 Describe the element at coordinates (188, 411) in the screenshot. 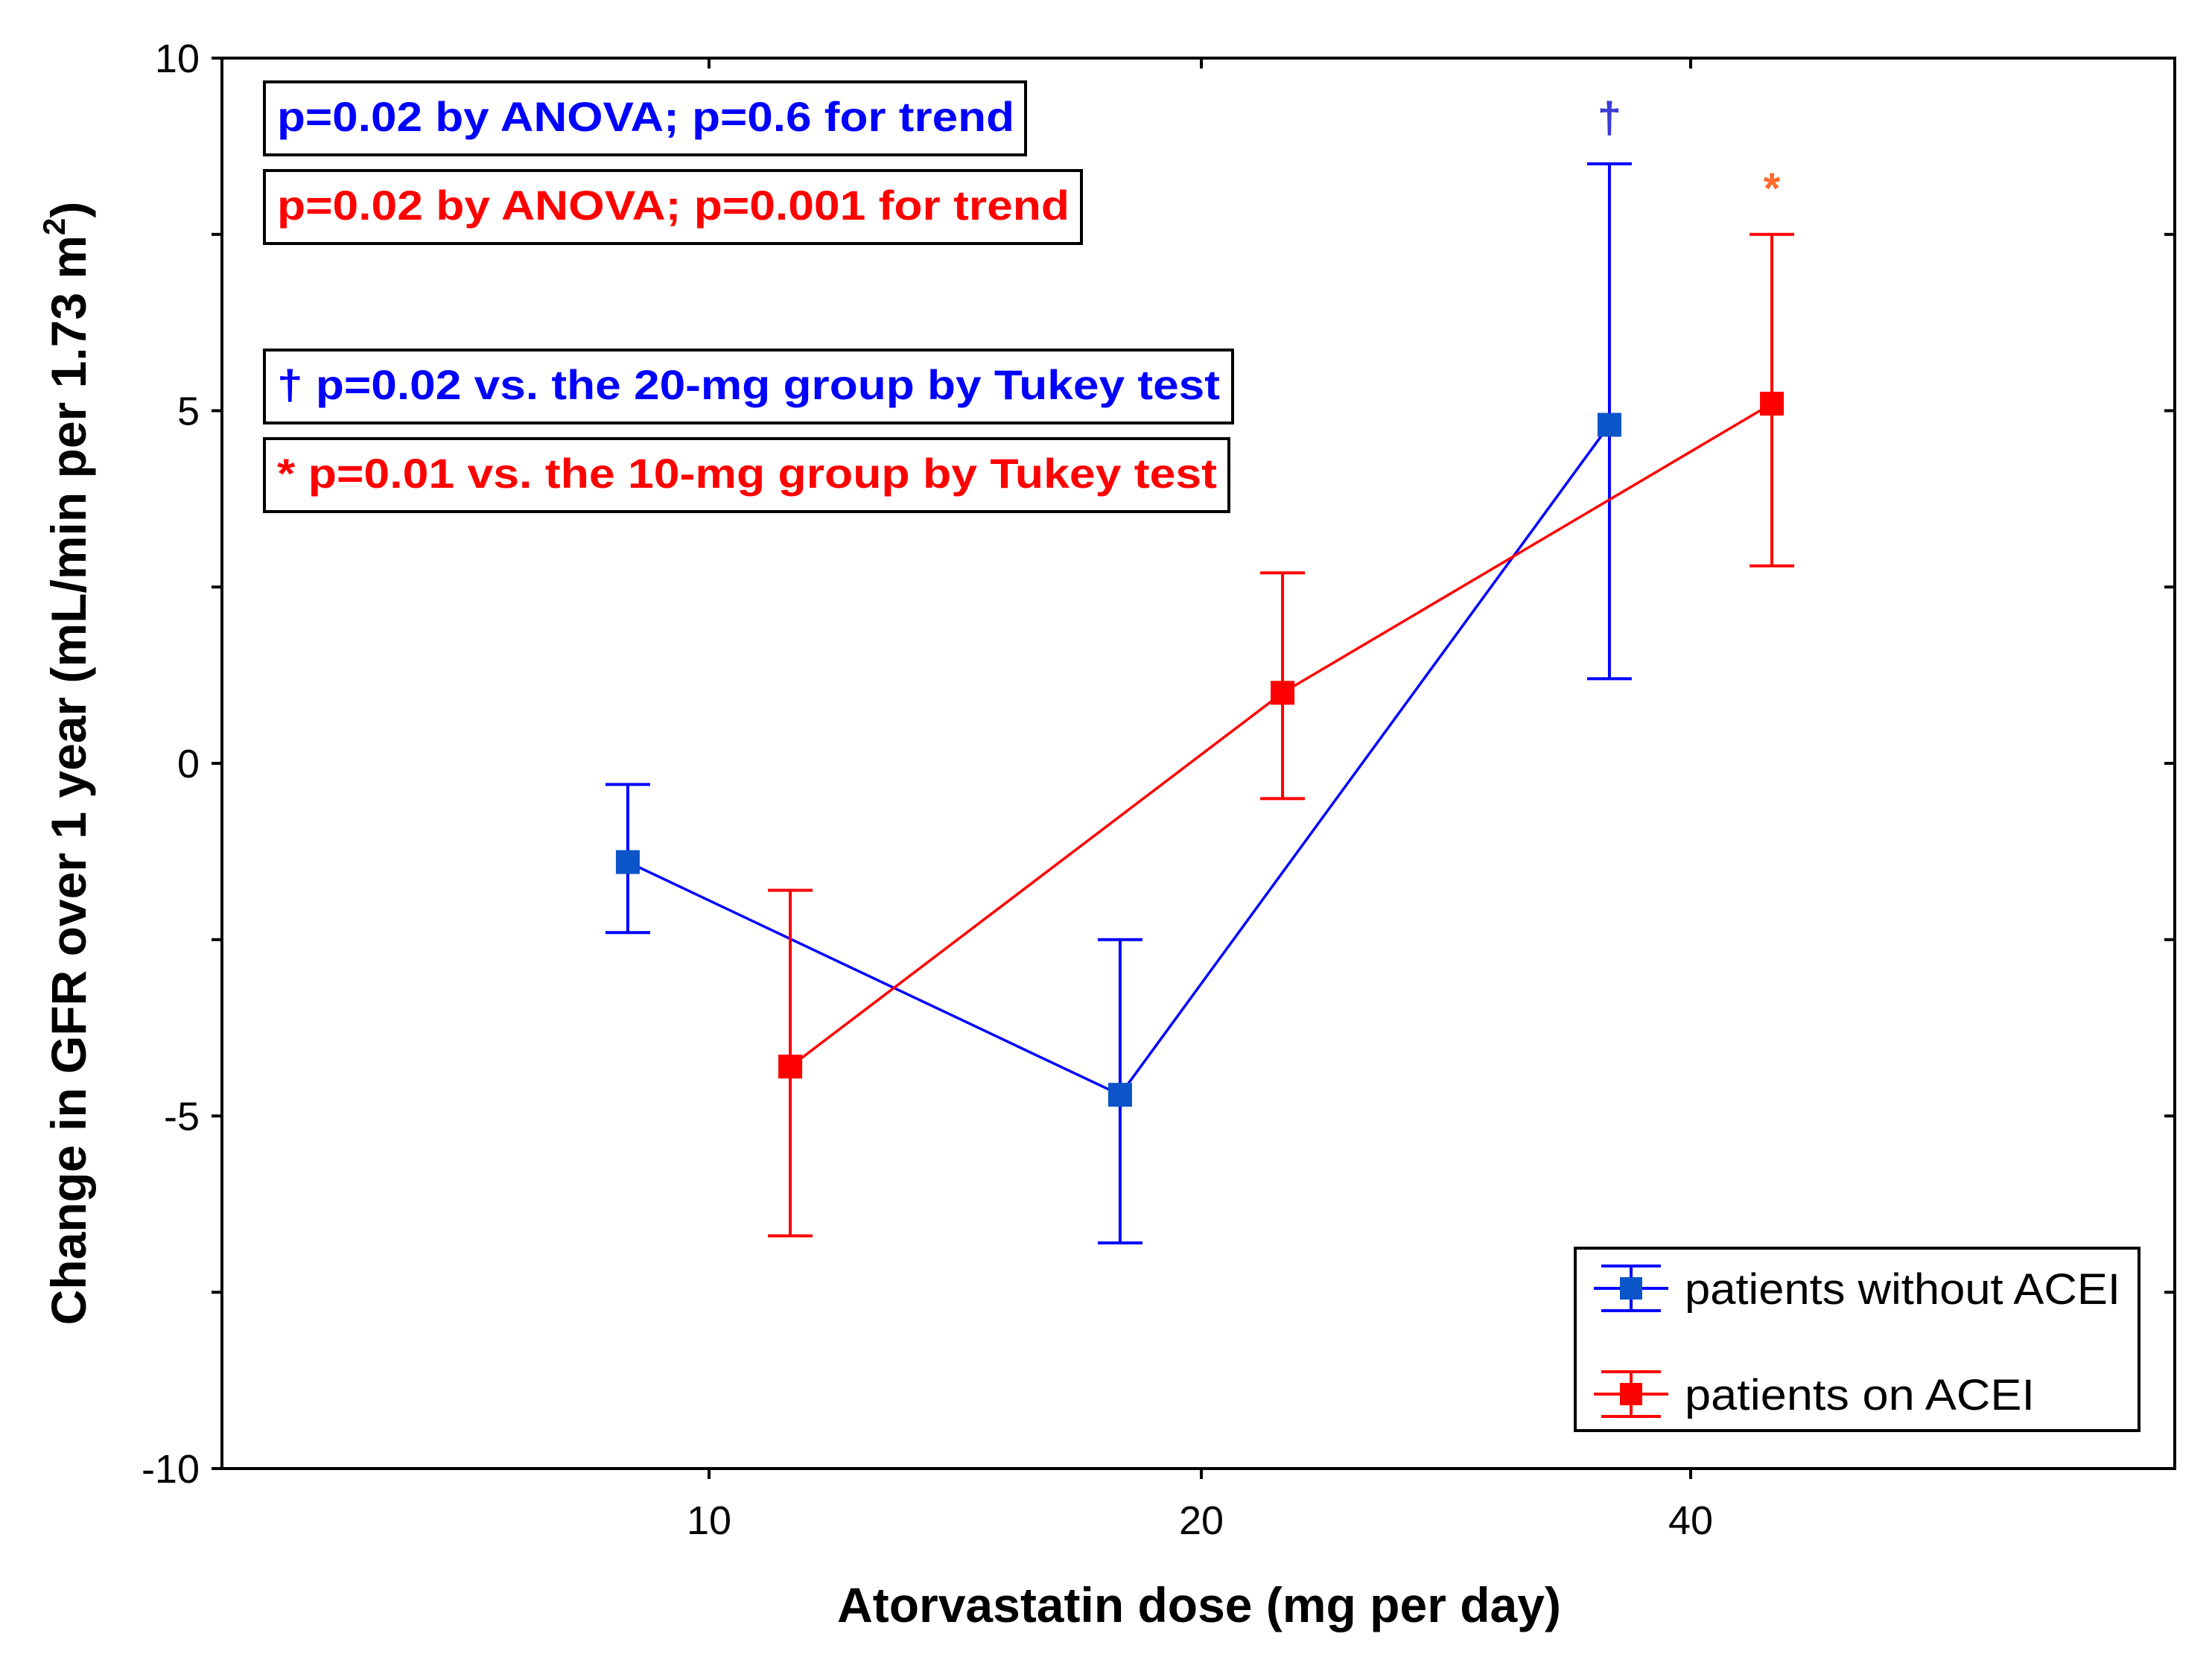

I see `y-tick-label: 5` at that location.